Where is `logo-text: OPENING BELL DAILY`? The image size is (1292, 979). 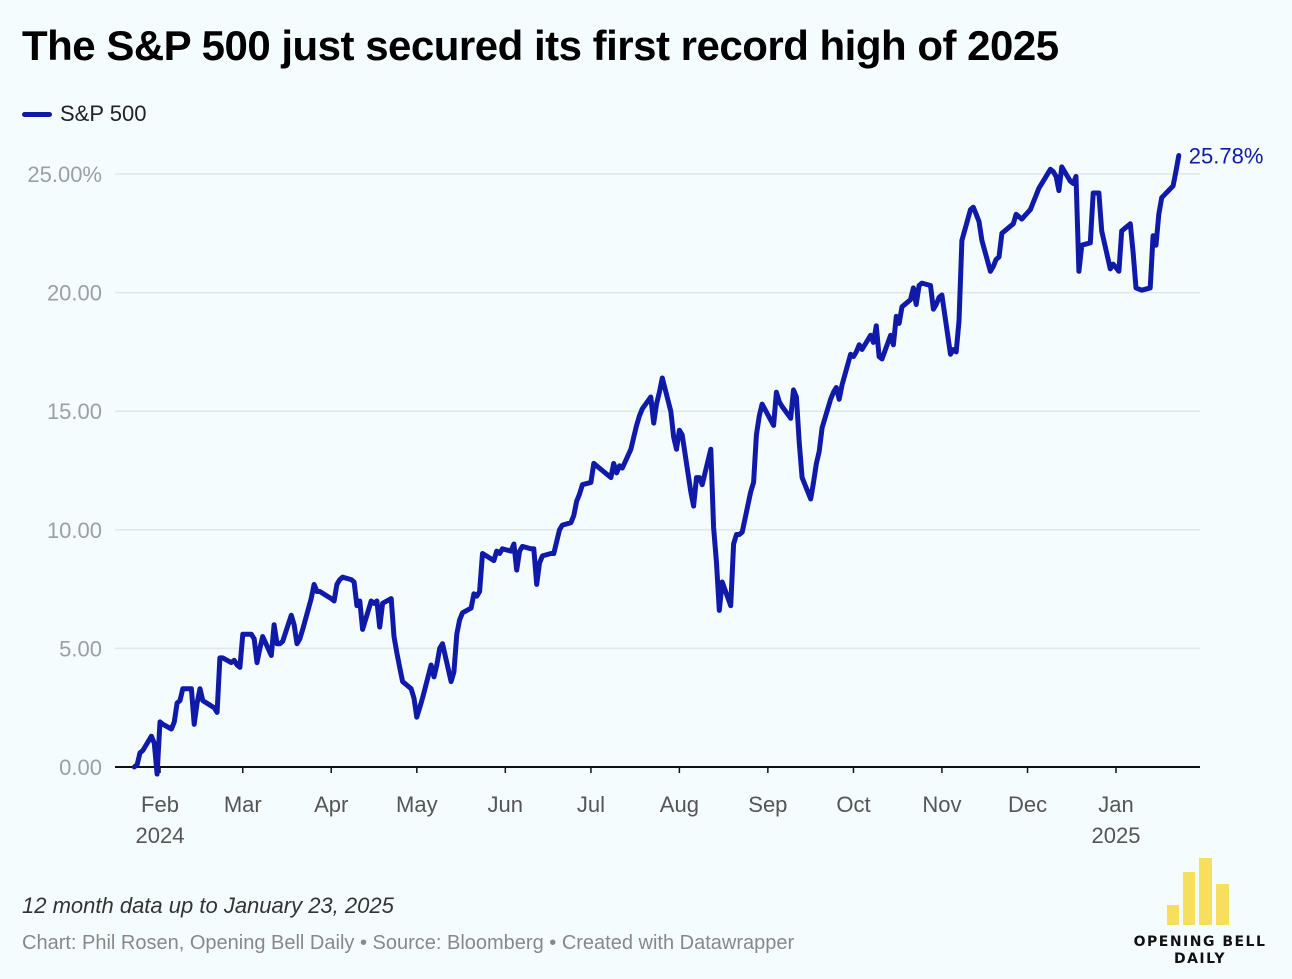
logo-text: OPENING BELL DAILY is located at coordinates (1200, 951).